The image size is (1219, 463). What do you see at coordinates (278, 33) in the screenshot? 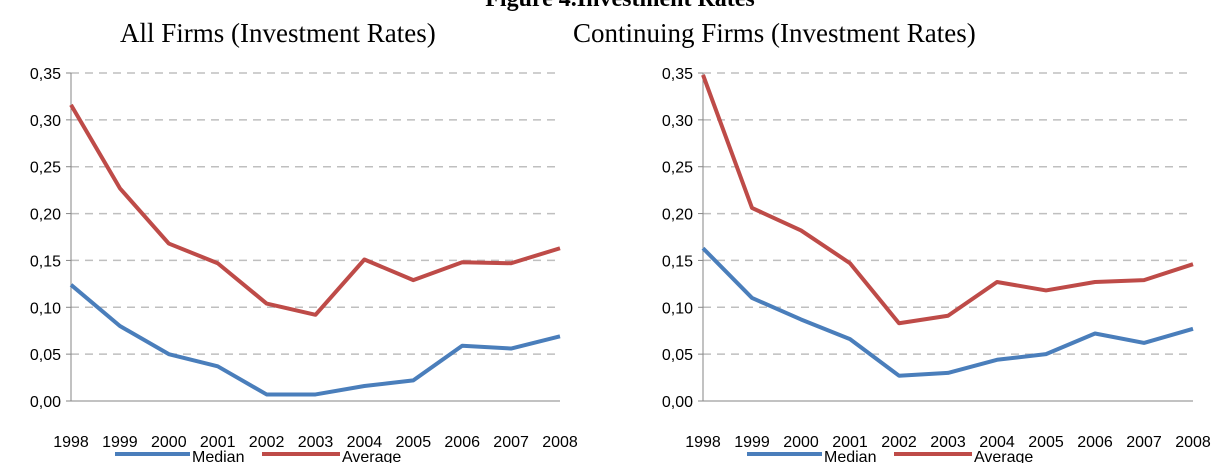
I see `chart-title: All Firms (Investment Rates)` at bounding box center [278, 33].